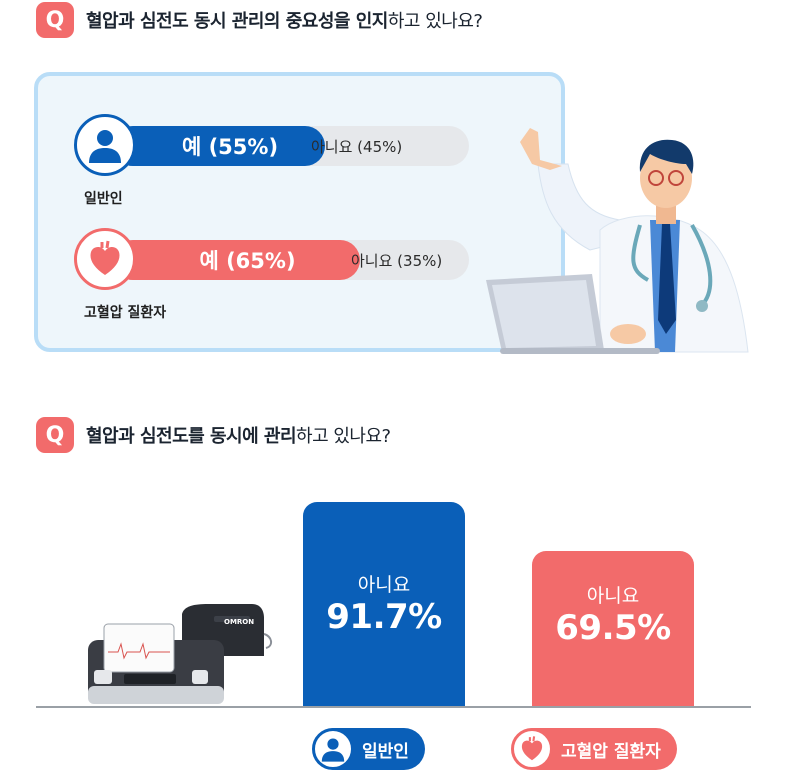 Image resolution: width=800 pixels, height=778 pixels. I want to click on question-1-bold: 혈압과 심전도 동시 관리의 중요성을 인지, so click(237, 21).